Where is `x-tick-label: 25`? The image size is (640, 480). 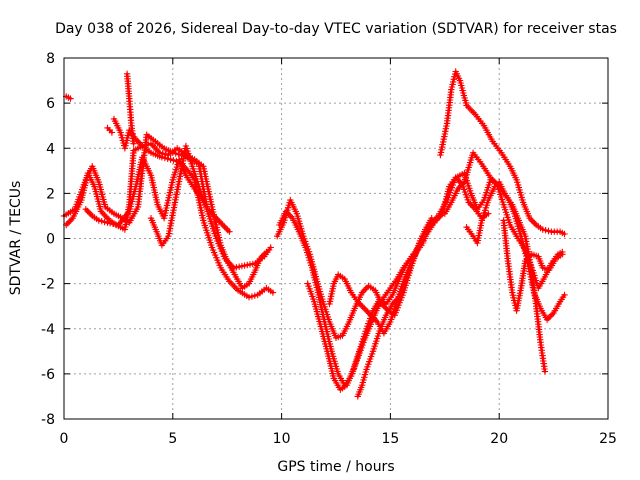 x-tick-label: 25 is located at coordinates (608, 439).